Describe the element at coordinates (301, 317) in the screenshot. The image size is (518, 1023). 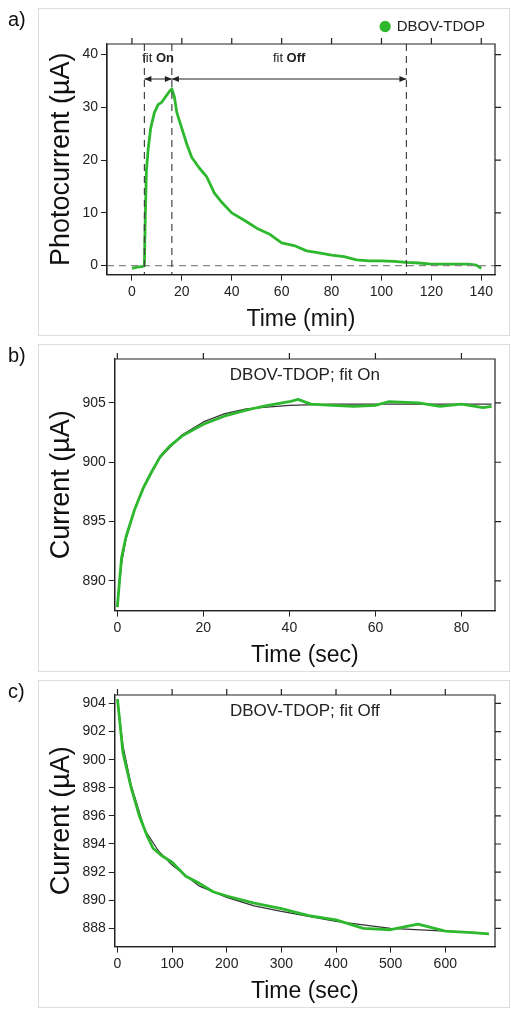
I see `x-axis-title: Time (min)` at that location.